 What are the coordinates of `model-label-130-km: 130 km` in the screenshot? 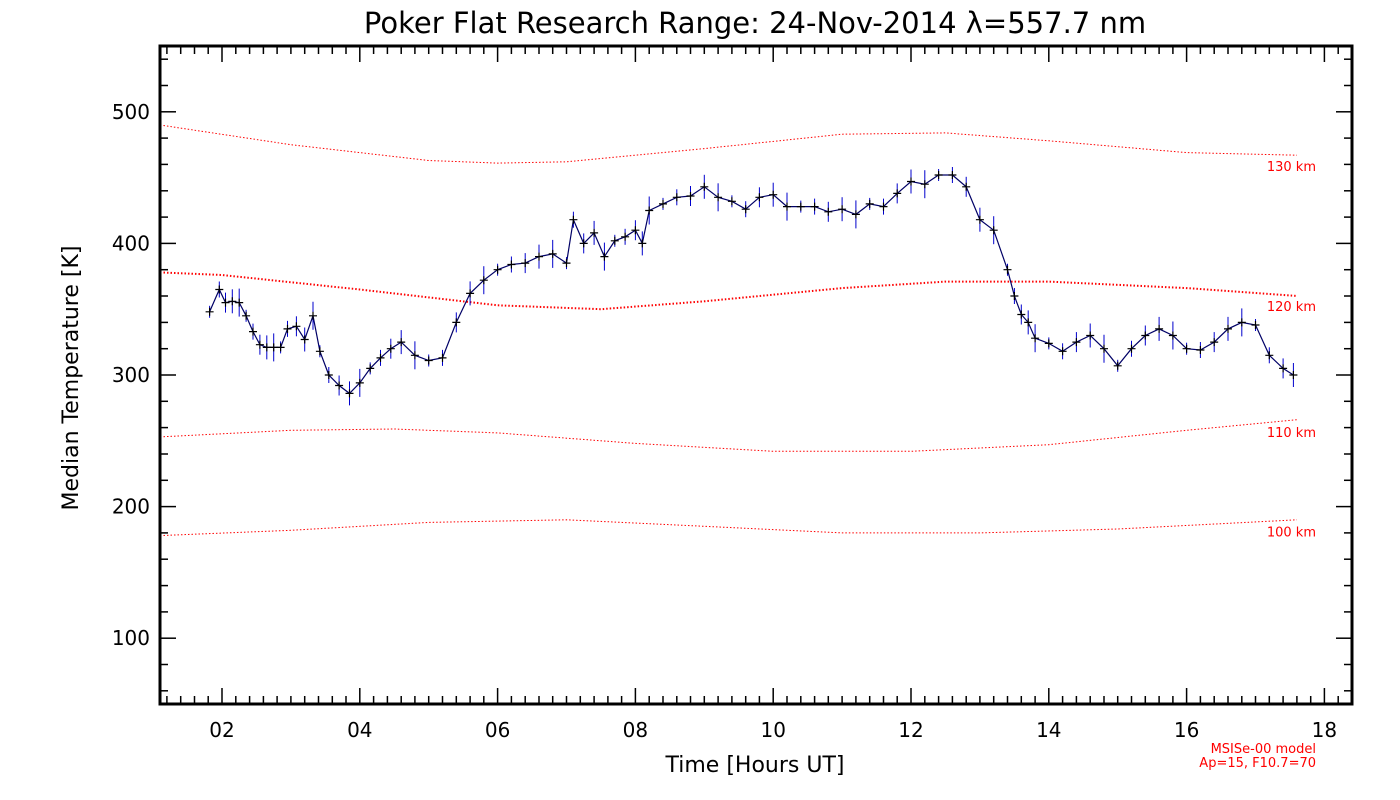 It's located at (1291, 167).